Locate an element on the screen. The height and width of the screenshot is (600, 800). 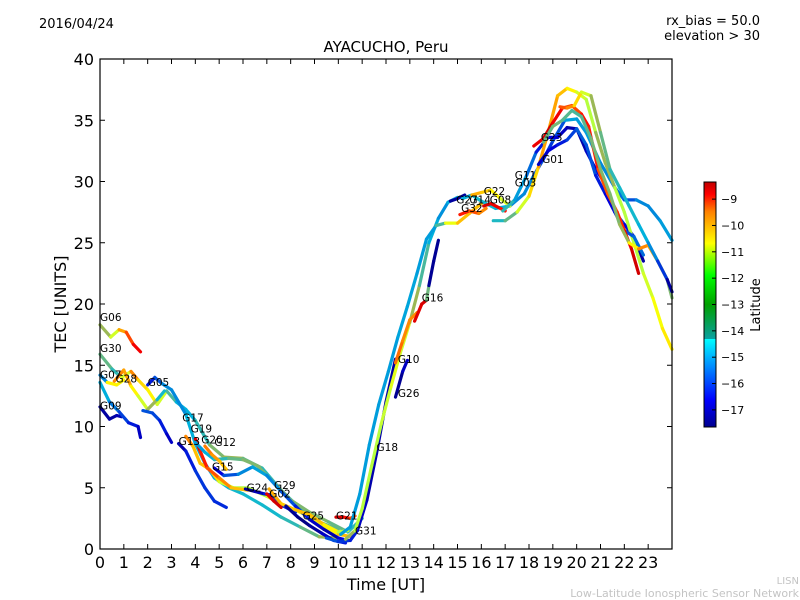
satellite-label-g13: G13 is located at coordinates (190, 442).